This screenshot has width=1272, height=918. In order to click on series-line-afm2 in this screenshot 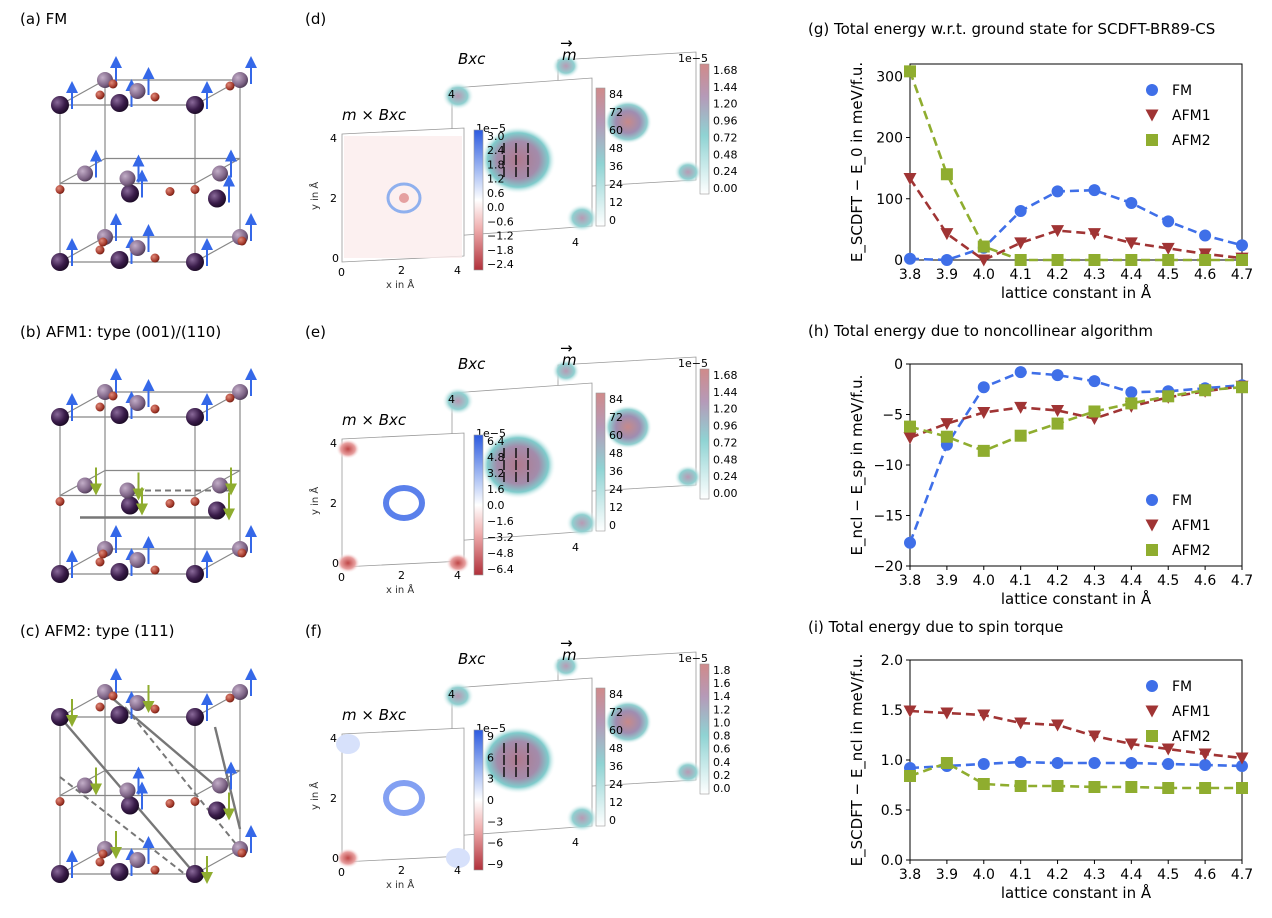, I will do `click(1075, 775)`.